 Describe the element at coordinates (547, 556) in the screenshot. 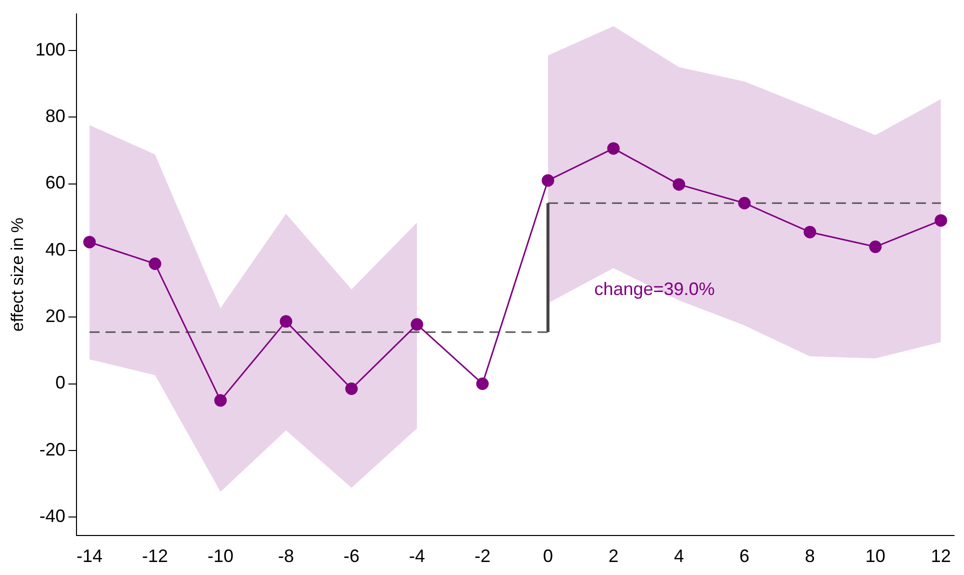

I see `x-tick-label: 0` at that location.